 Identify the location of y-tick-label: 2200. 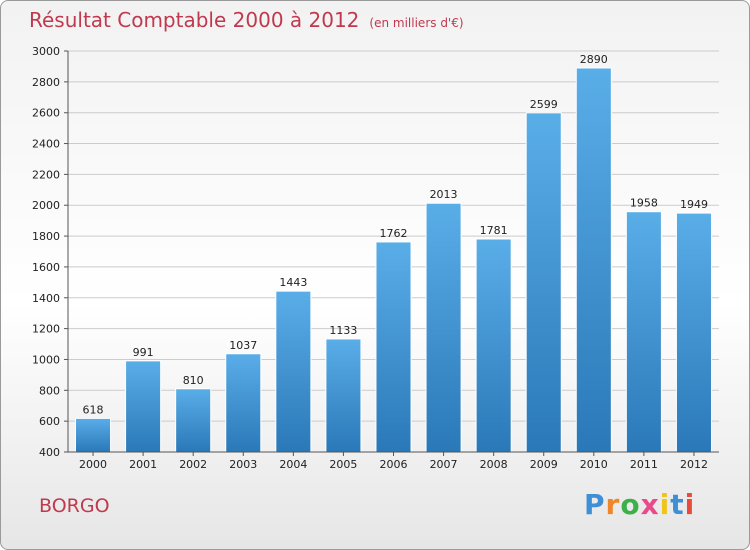
(46, 174).